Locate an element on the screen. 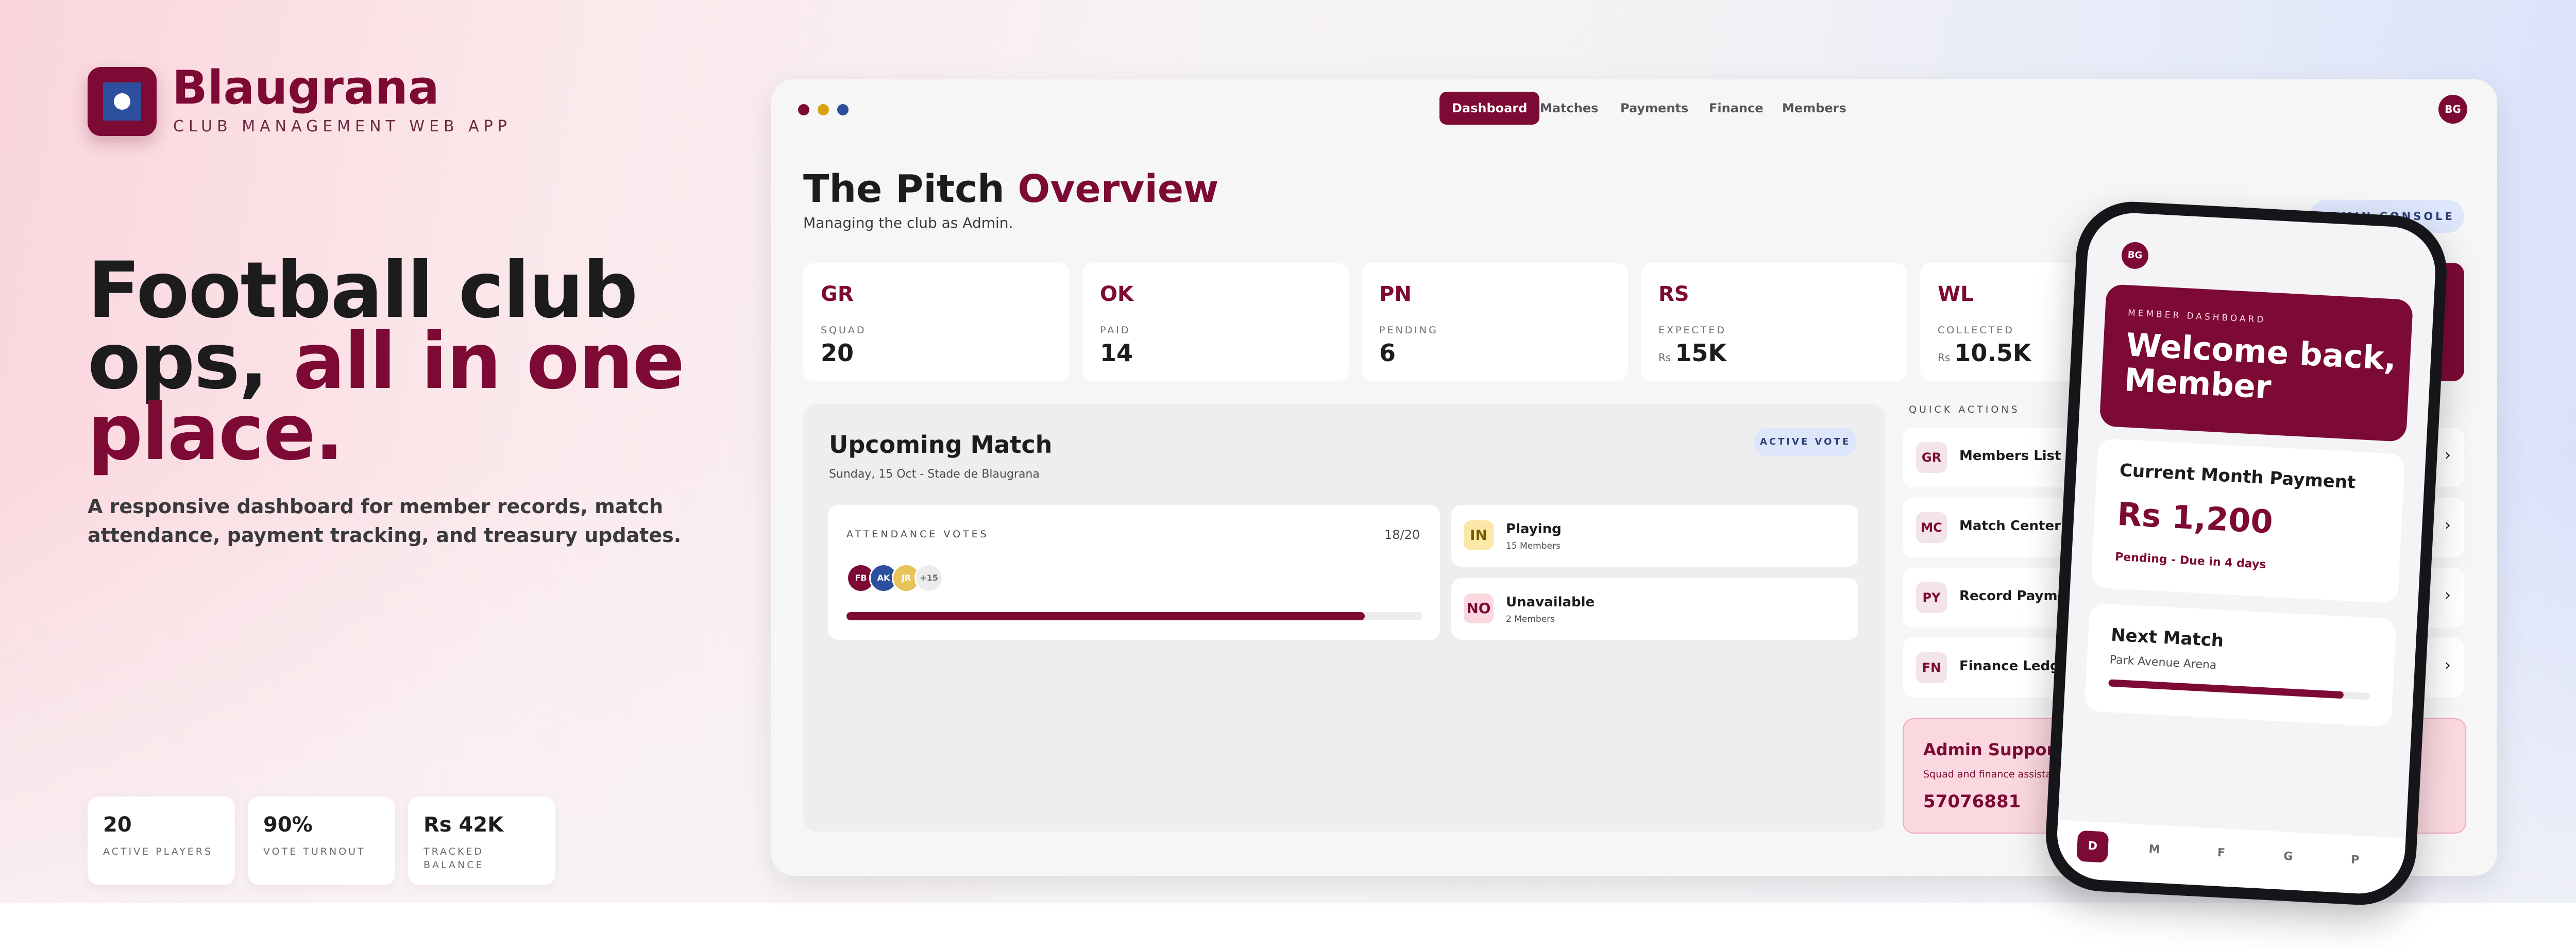  kpi-label: SQUAD is located at coordinates (844, 330).